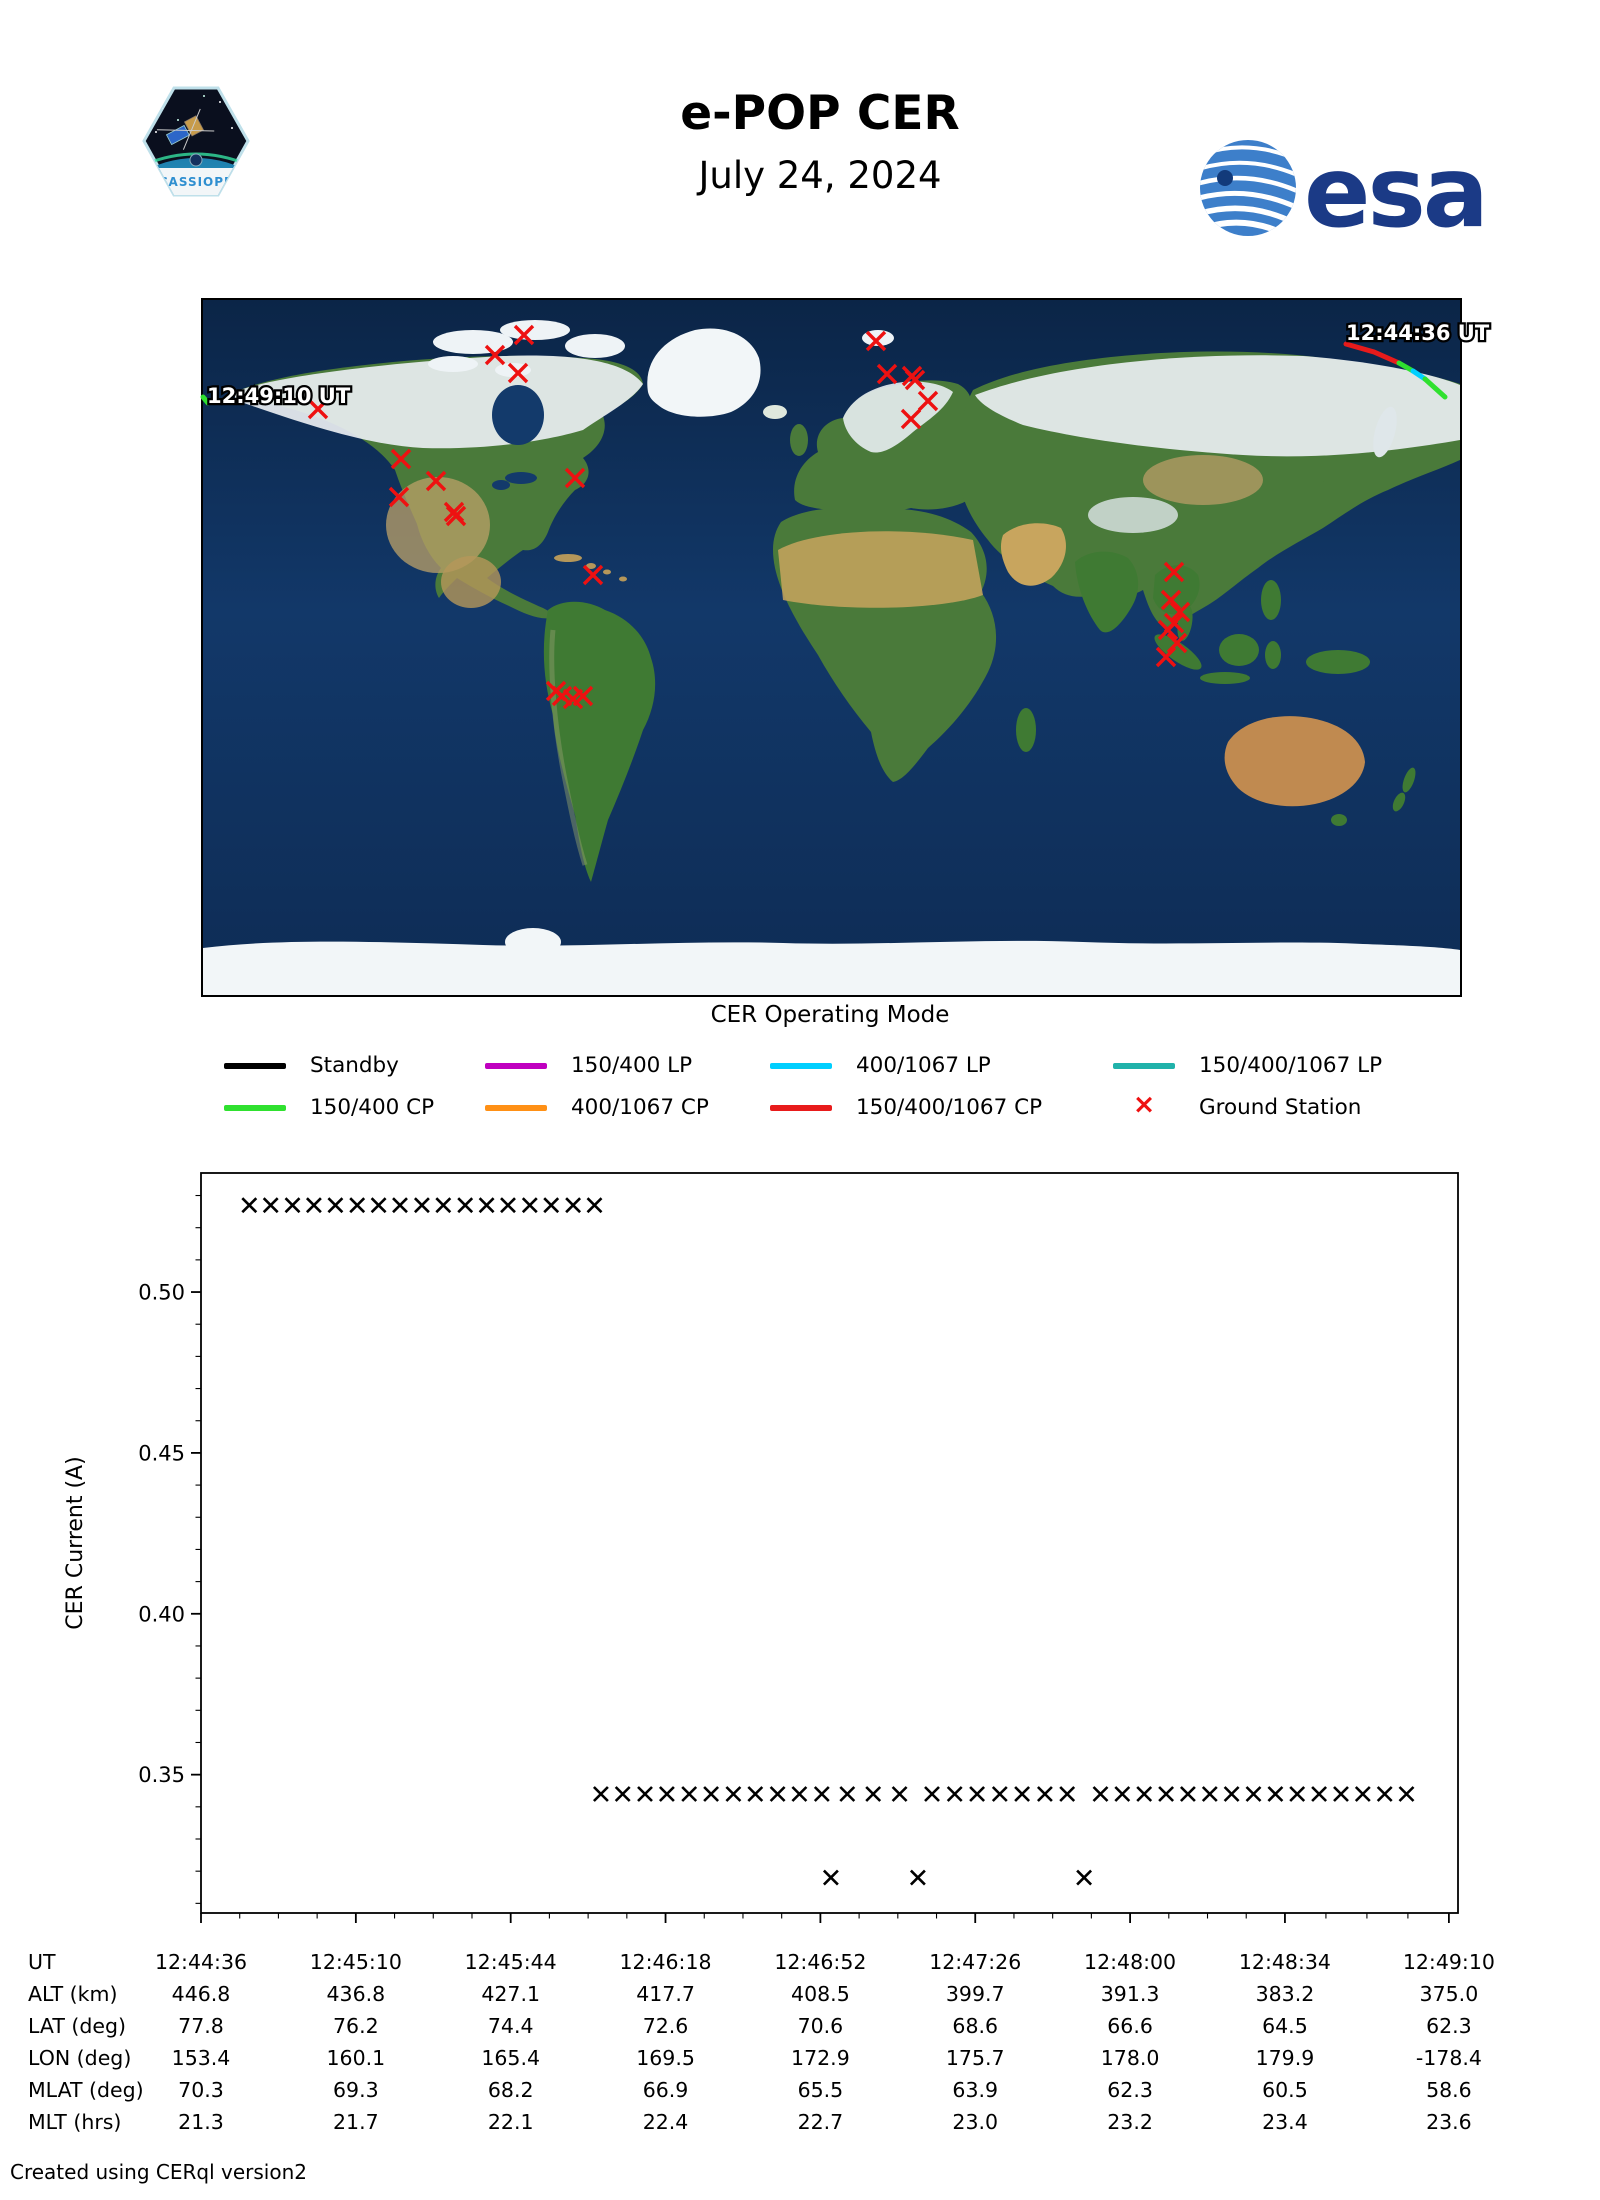 The width and height of the screenshot is (1600, 2200). I want to click on table-row-label: LON (deg), so click(80, 2058).